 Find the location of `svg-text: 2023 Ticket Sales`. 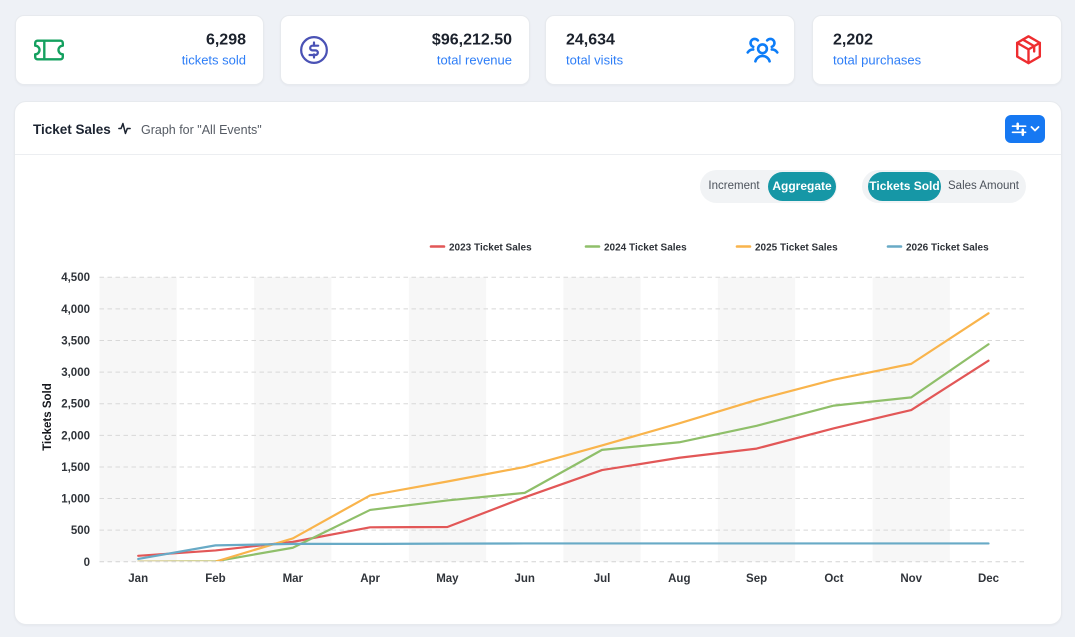

svg-text: 2023 Ticket Sales is located at coordinates (490, 248).